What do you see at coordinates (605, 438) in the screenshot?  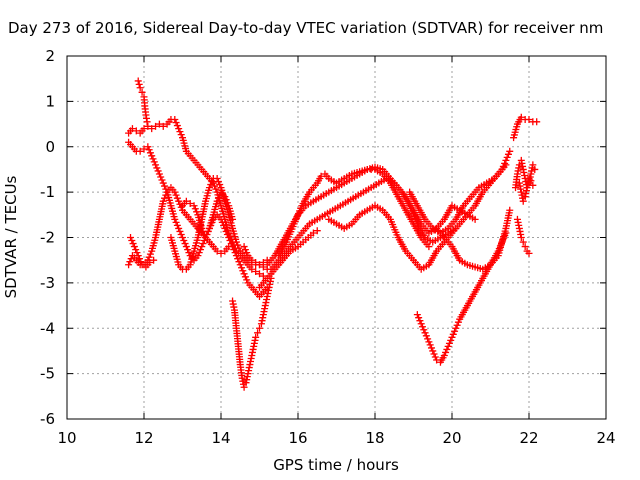 I see `x-tick-label: 24` at bounding box center [605, 438].